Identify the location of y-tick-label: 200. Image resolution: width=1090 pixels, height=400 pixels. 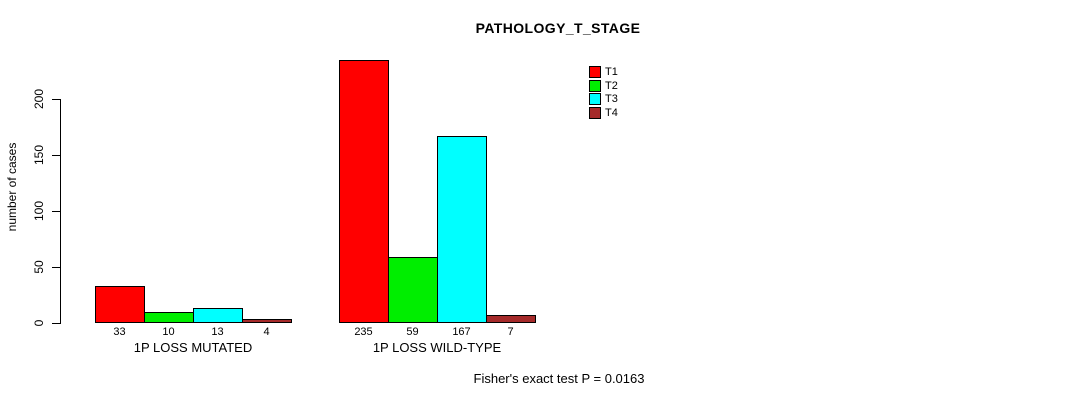
(39, 99).